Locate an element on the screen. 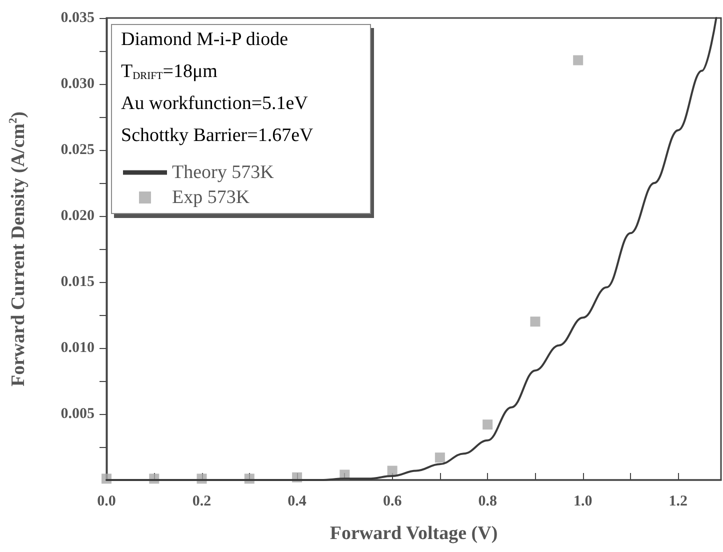 This screenshot has width=723, height=552. annotation: Diamond M-i-P diode is located at coordinates (204, 39).